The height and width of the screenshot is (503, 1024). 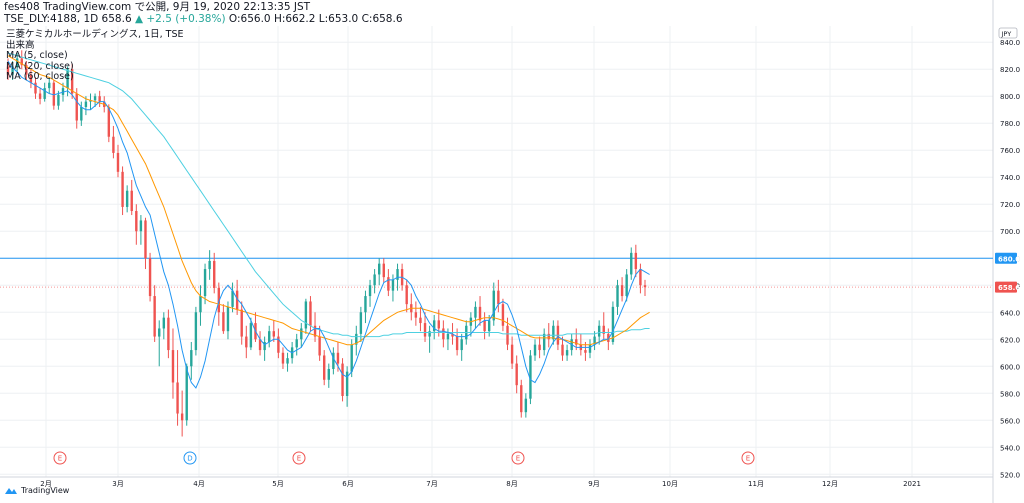 What do you see at coordinates (1006, 258) in the screenshot?
I see `resistance-price-badge` at bounding box center [1006, 258].